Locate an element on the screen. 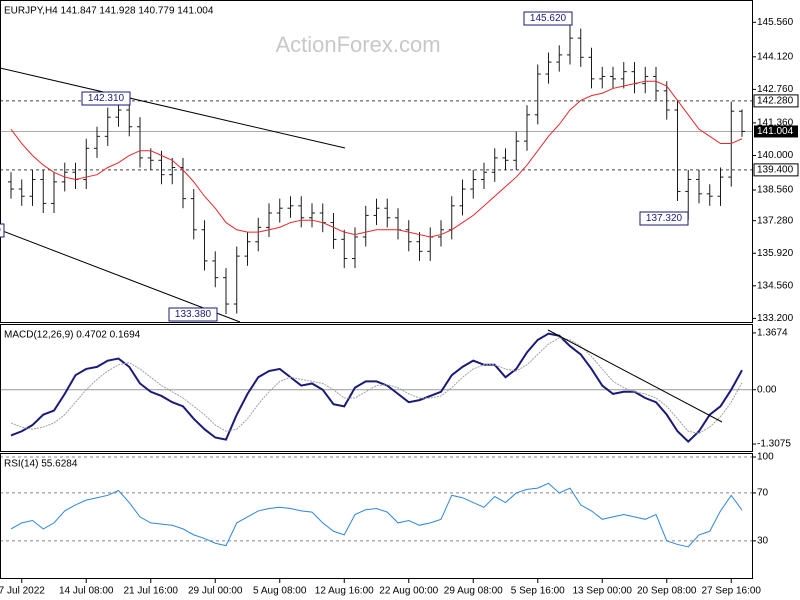 The height and width of the screenshot is (600, 800). x-tick-label: 22 Aug 00:00 is located at coordinates (408, 591).